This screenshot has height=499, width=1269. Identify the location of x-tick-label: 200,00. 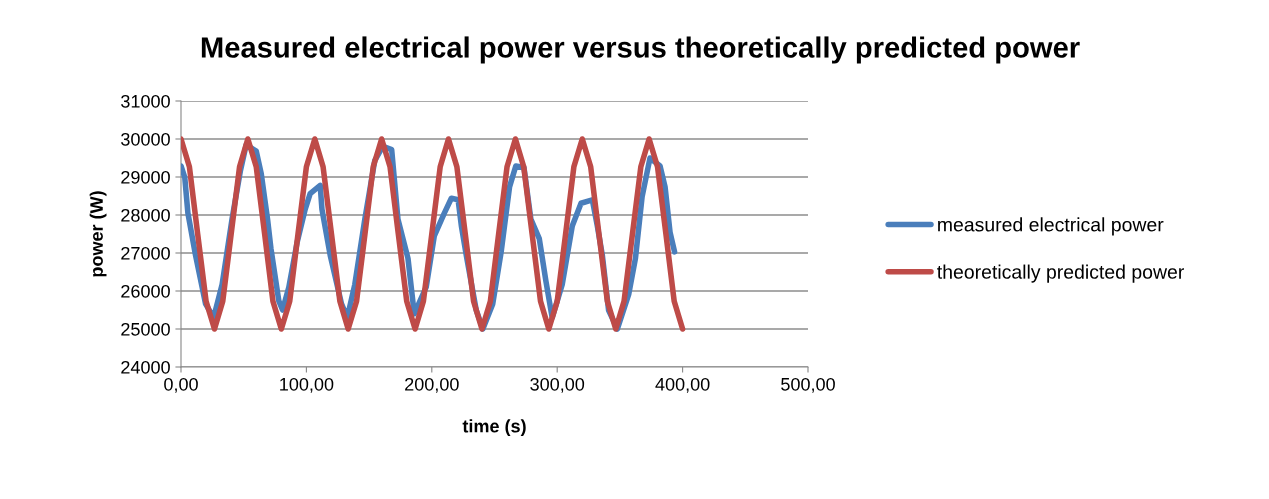
(432, 385).